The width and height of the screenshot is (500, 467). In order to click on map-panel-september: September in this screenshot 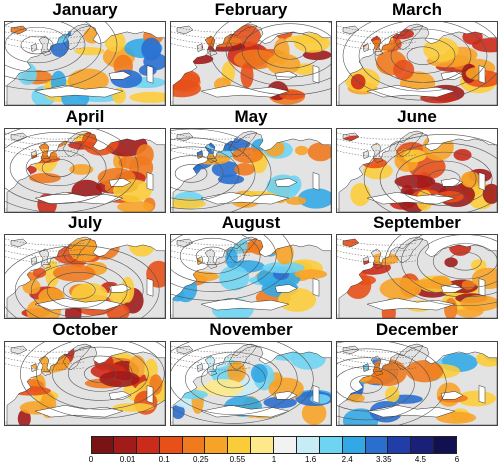, I will do `click(417, 266)`.